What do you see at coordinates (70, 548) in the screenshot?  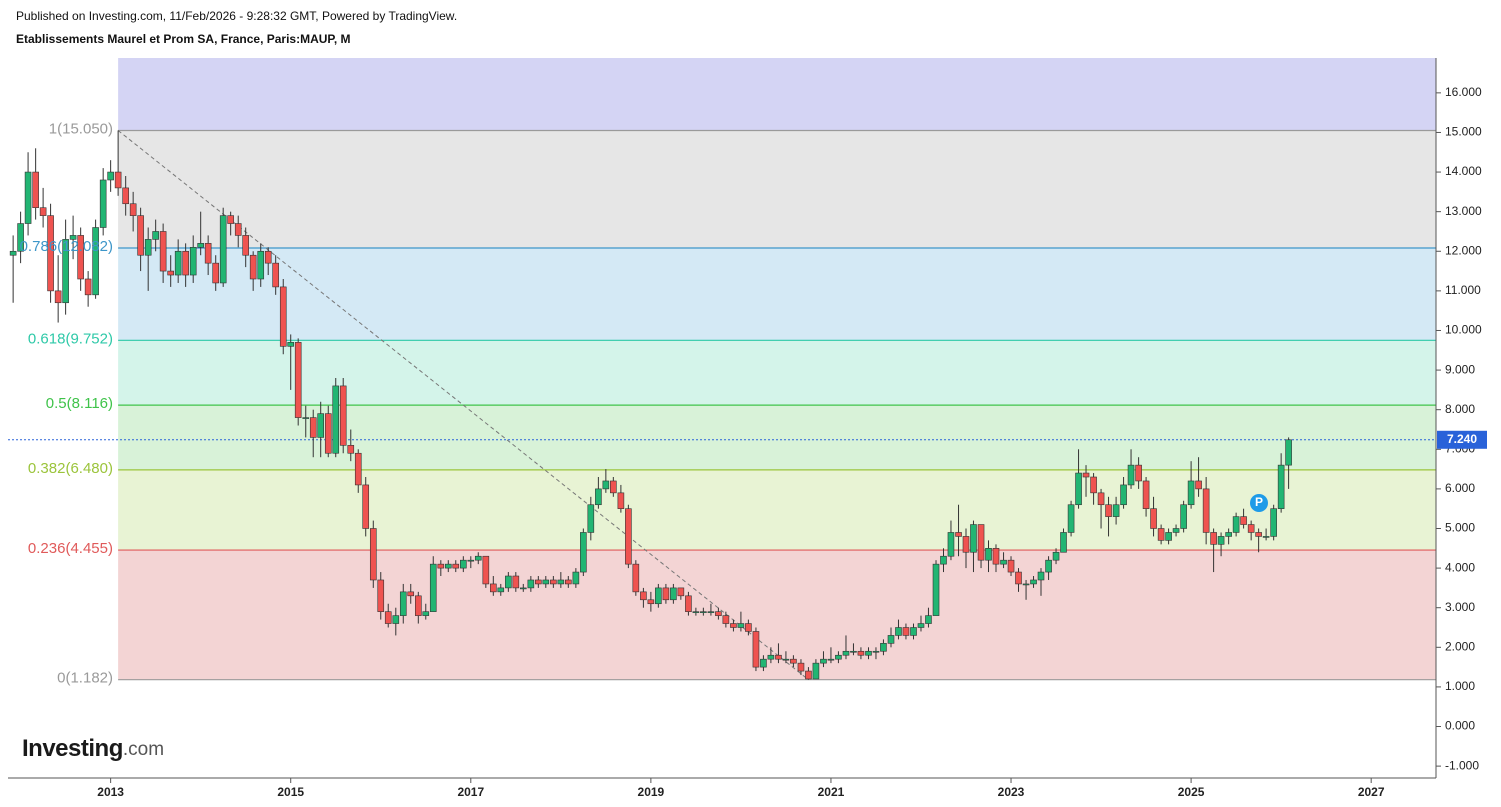 I see `fib-label: 0.236(4.455)` at bounding box center [70, 548].